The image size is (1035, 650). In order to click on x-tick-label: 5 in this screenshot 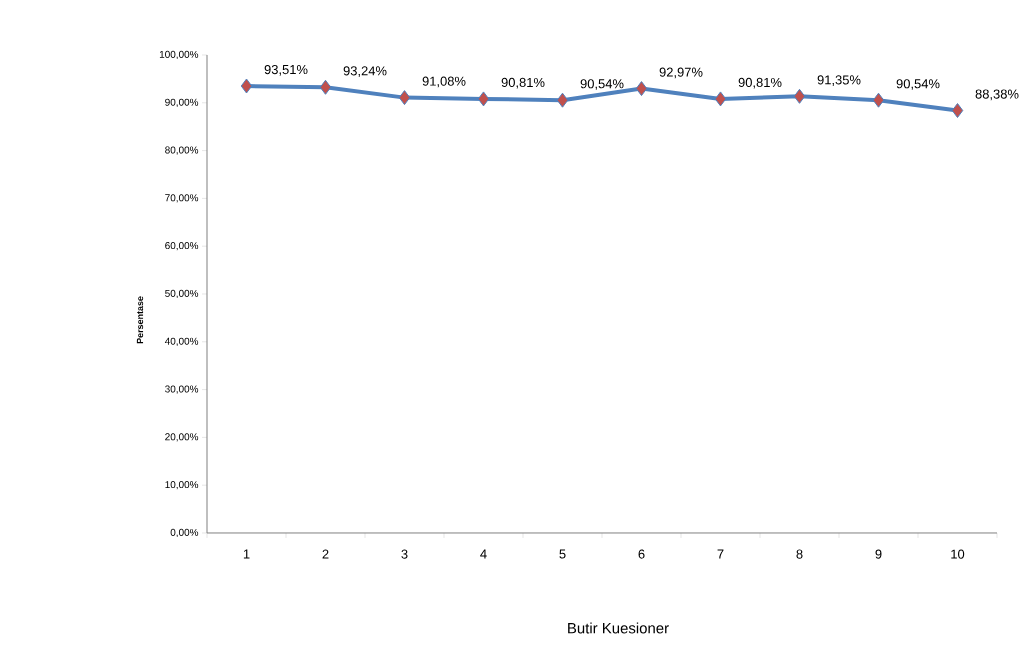, I will do `click(562, 554)`.